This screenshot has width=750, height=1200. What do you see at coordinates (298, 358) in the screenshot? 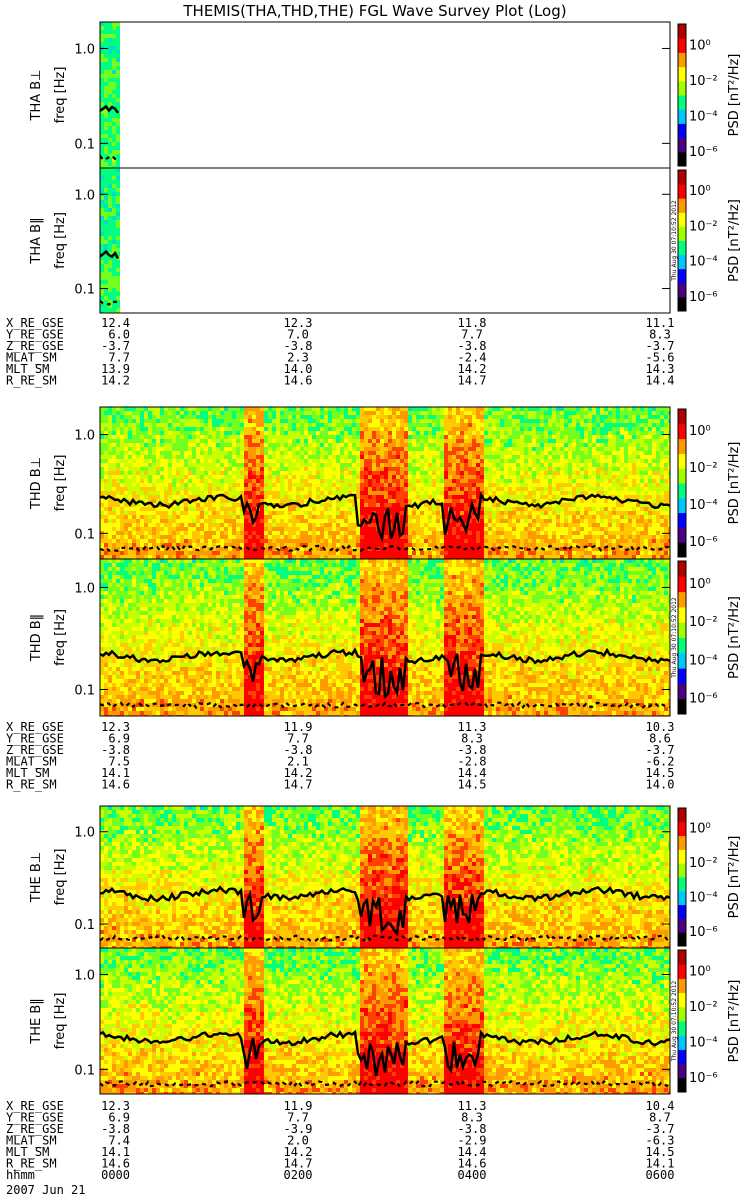
I see `ephemeris-value: 2.3` at bounding box center [298, 358].